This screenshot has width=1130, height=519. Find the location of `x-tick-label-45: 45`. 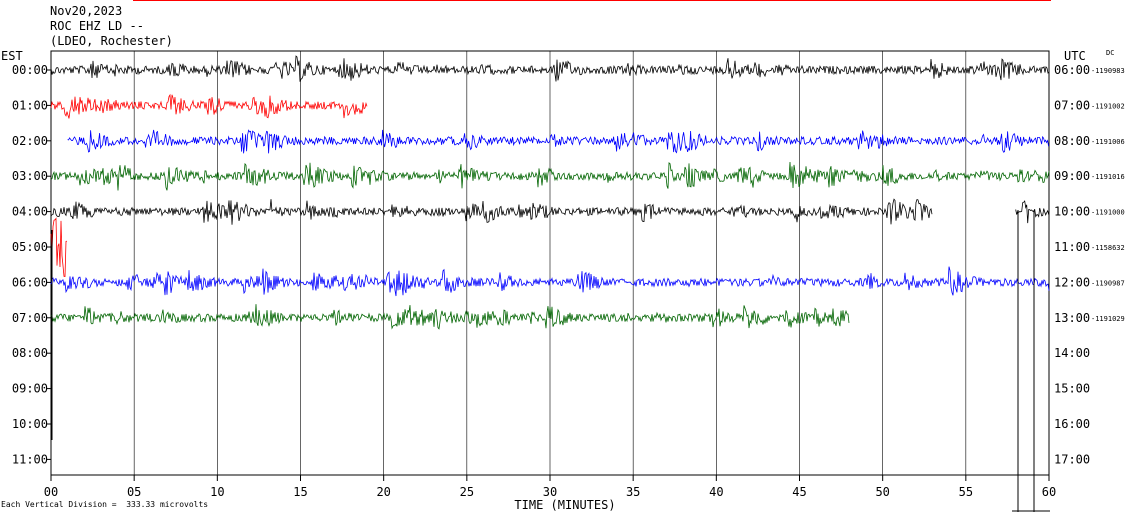

x-tick-label-45: 45 is located at coordinates (799, 492).